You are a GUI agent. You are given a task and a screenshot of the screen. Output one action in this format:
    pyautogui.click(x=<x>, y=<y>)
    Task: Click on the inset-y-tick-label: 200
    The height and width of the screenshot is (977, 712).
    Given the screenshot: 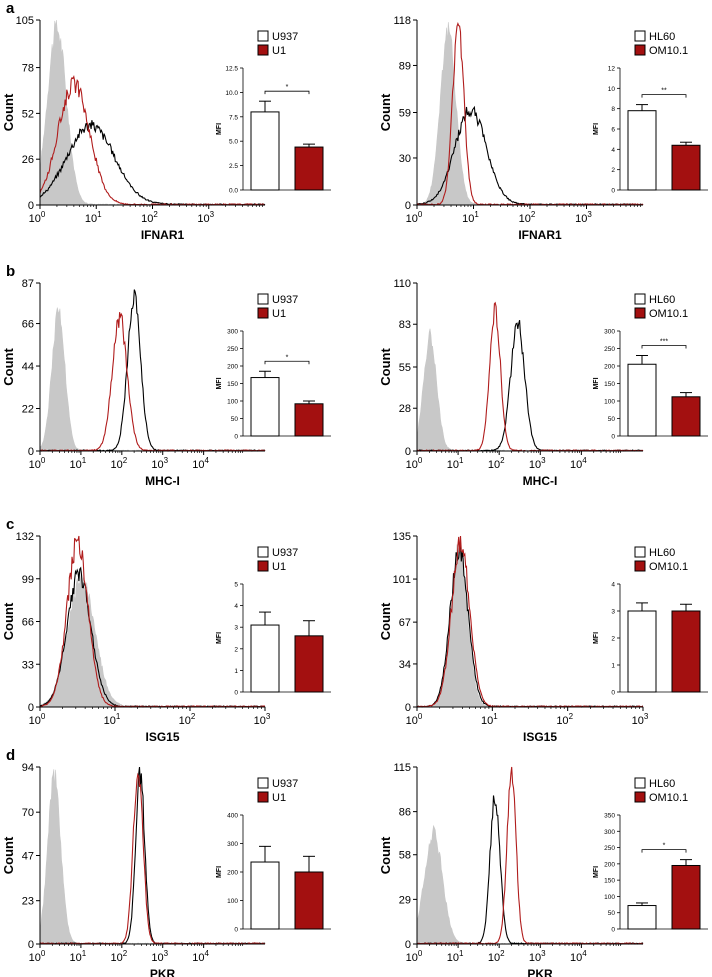 What is the action you would take?
    pyautogui.click(x=609, y=367)
    